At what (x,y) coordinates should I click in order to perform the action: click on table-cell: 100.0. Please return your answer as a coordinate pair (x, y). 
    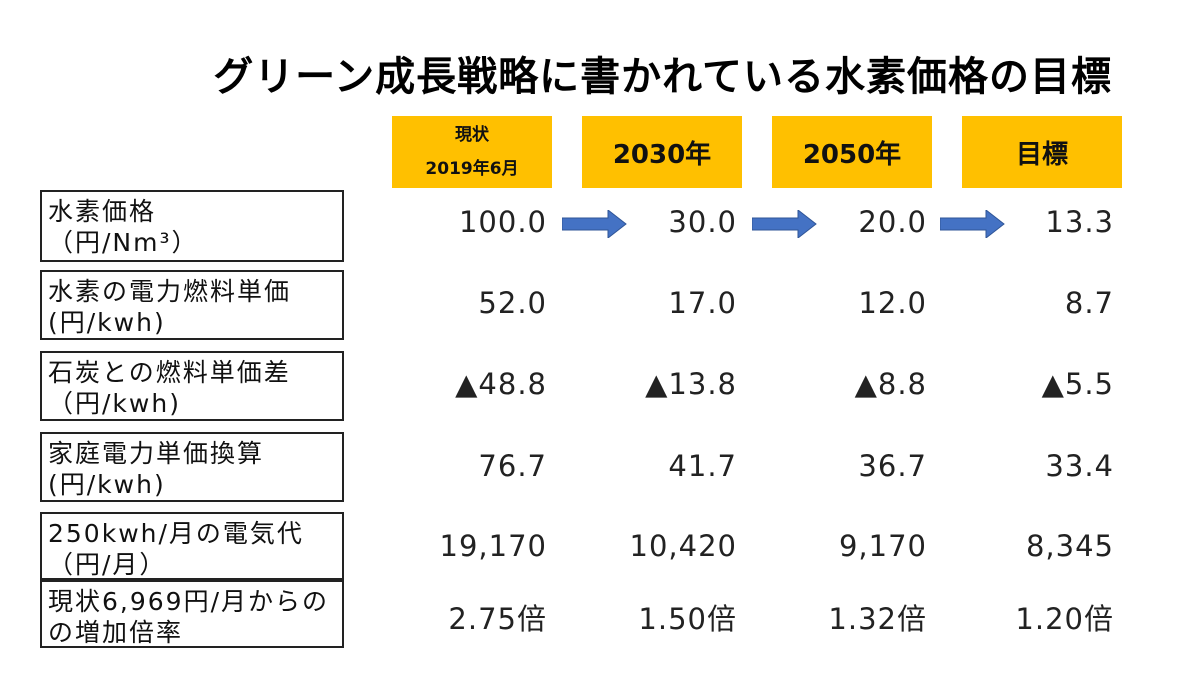
    Looking at the image, I should click on (502, 222).